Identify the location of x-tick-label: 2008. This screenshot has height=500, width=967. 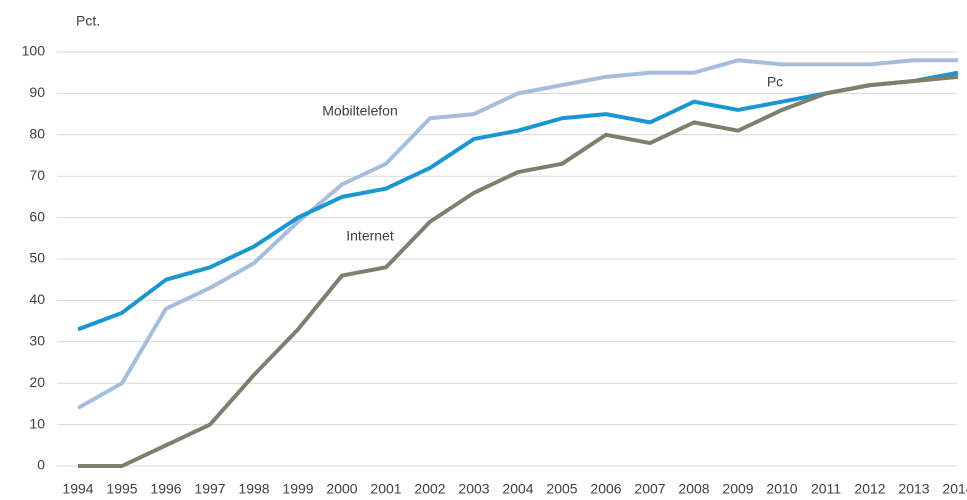
(693, 489).